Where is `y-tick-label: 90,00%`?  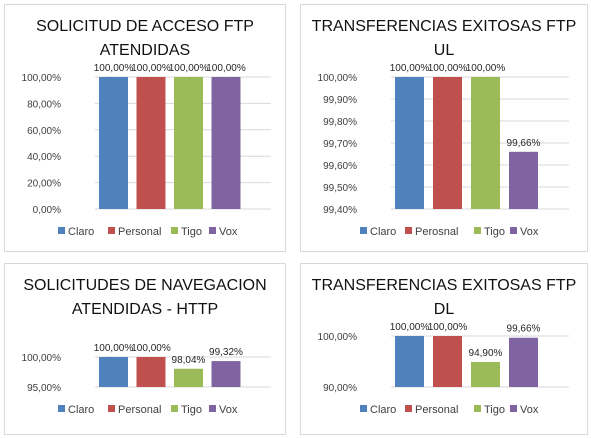
y-tick-label: 90,00% is located at coordinates (340, 388).